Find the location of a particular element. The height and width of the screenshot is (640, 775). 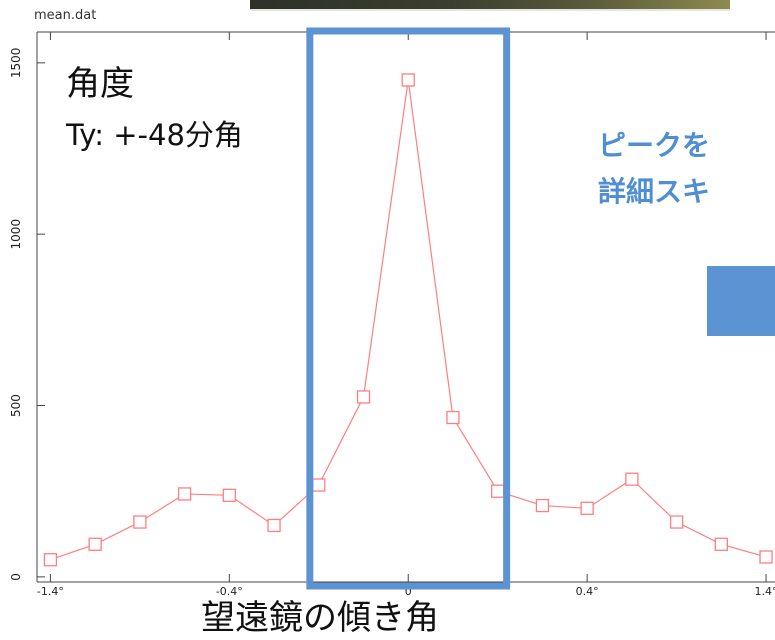

y-tick-label: 0 is located at coordinates (16, 577).